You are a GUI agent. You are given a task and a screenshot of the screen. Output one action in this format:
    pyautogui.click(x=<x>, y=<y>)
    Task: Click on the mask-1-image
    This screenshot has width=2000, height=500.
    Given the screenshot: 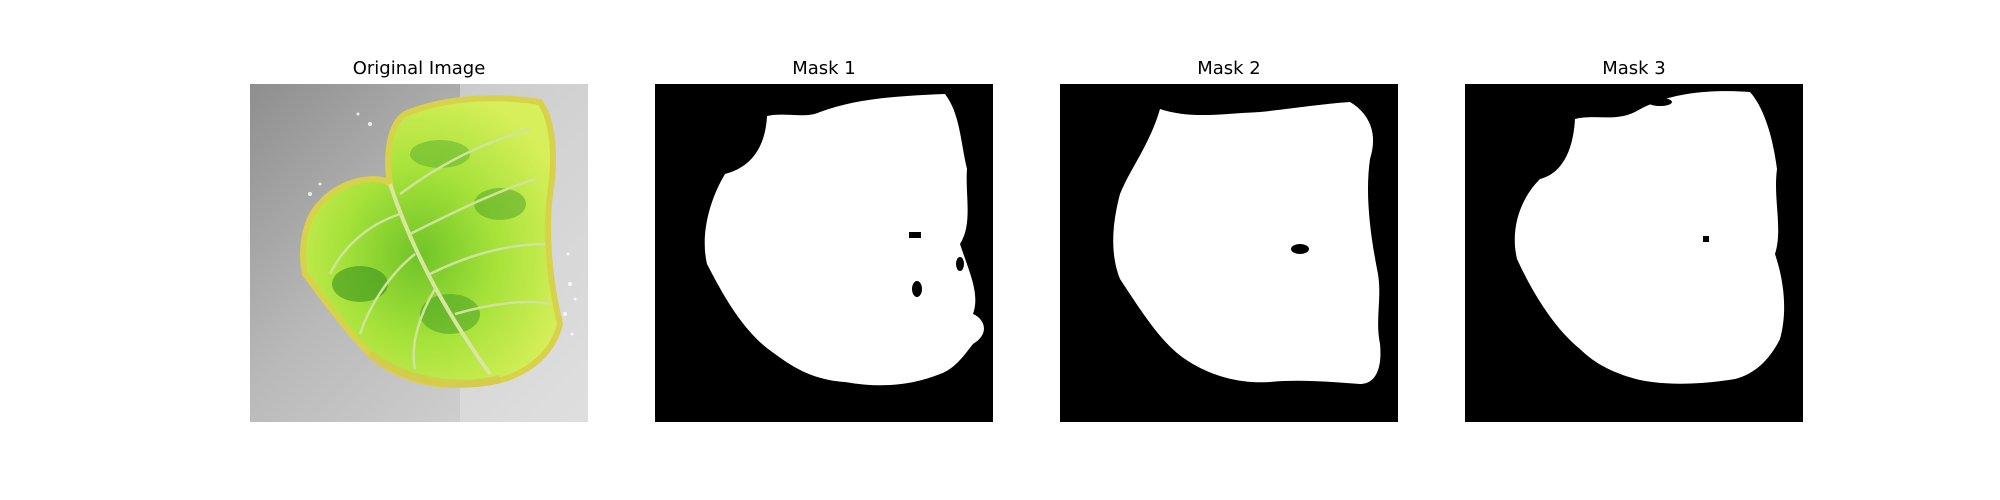 What is the action you would take?
    pyautogui.click(x=824, y=253)
    